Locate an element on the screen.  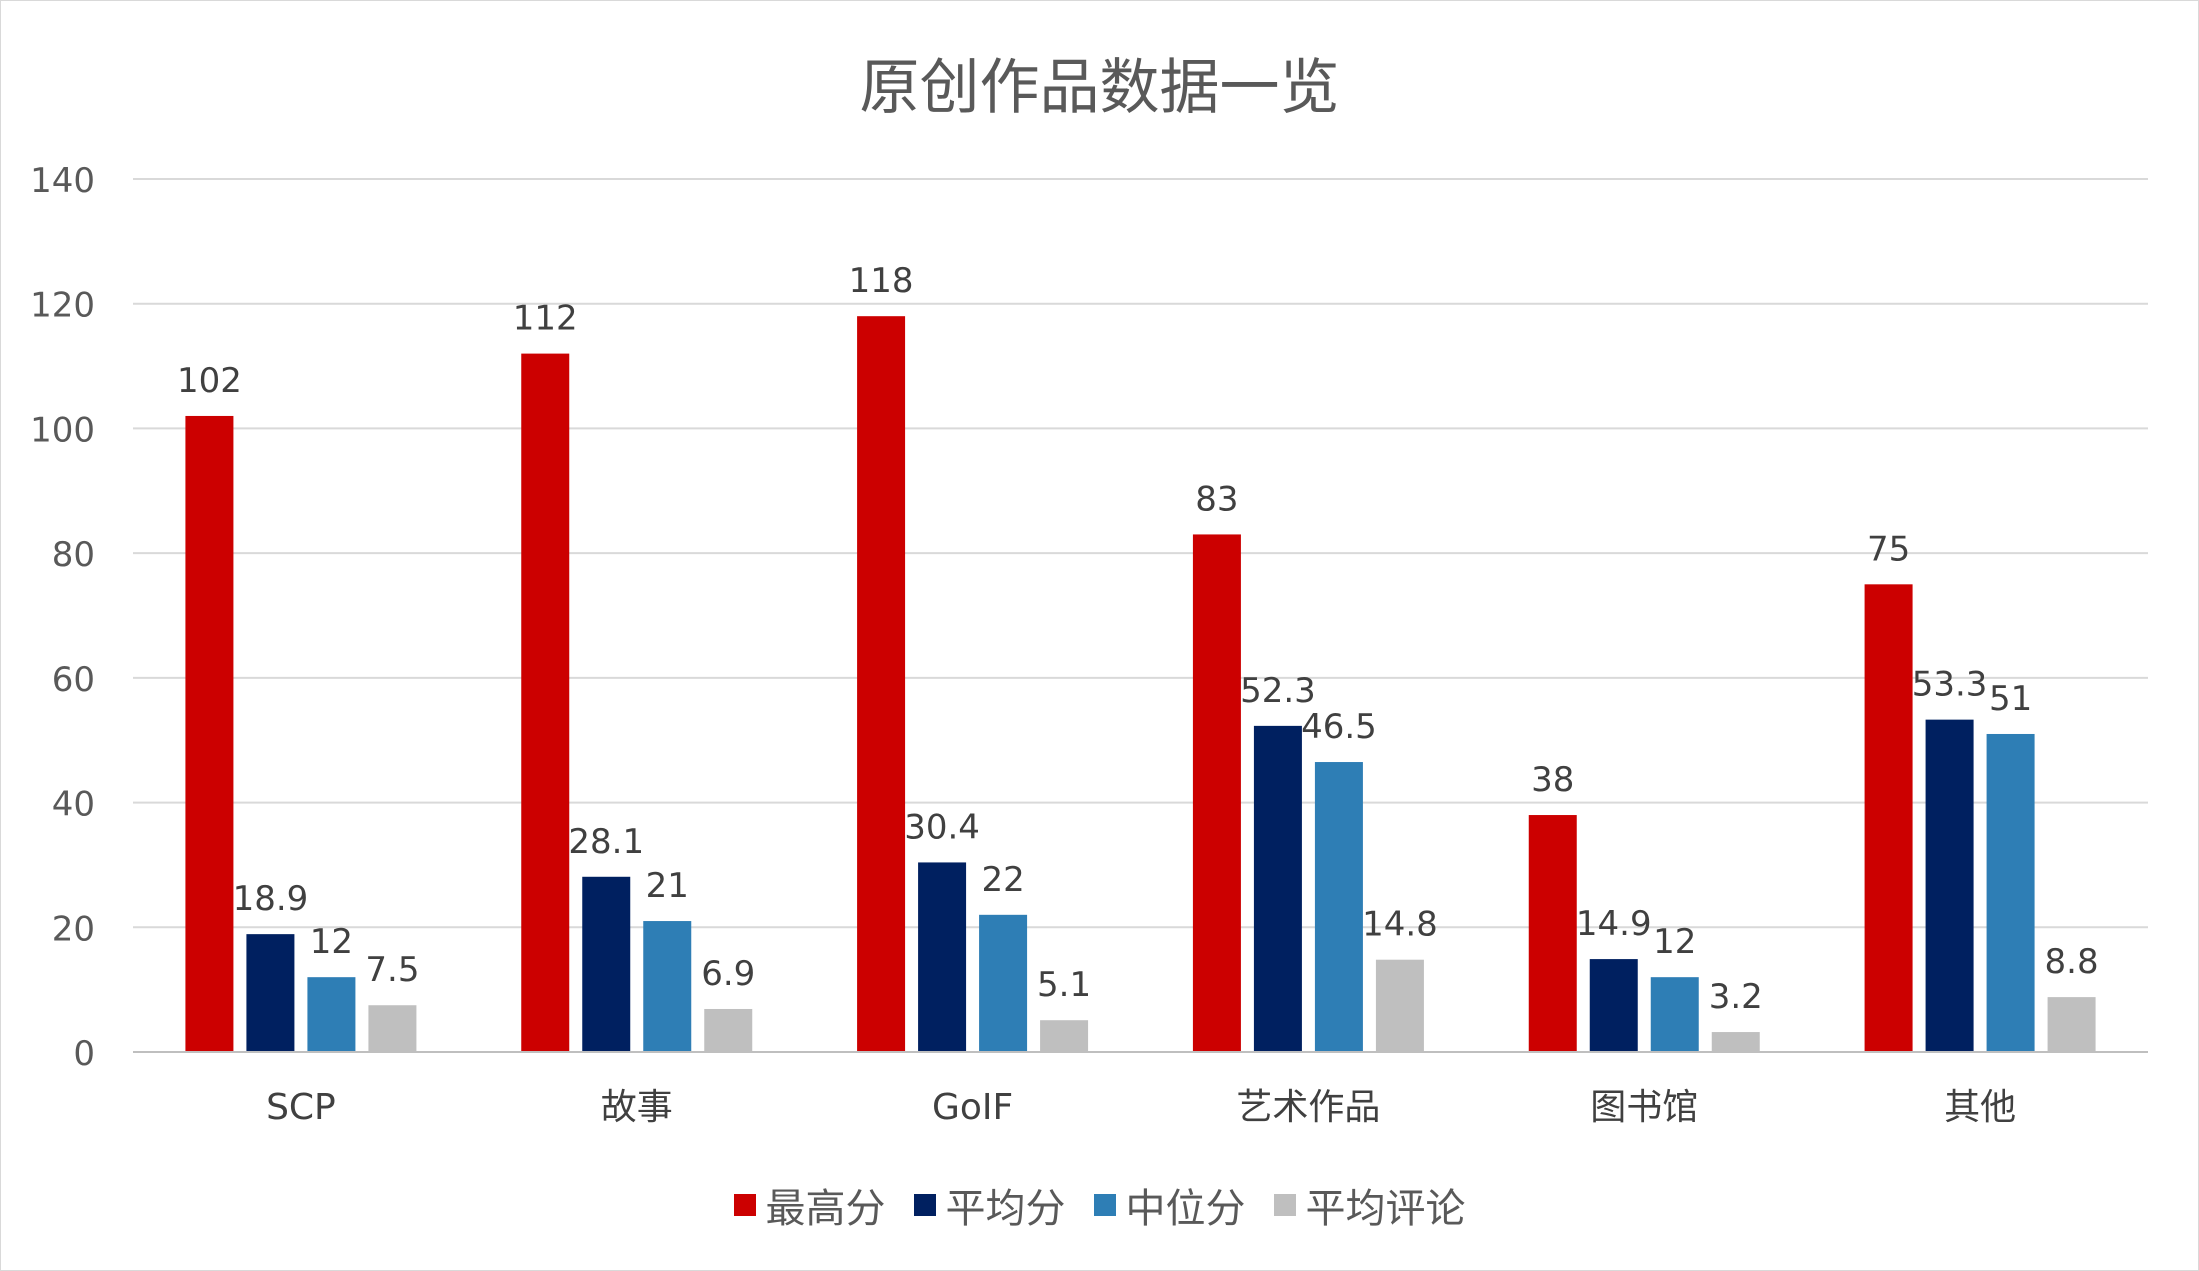
legend-label: 中位分 is located at coordinates (1185, 1209).